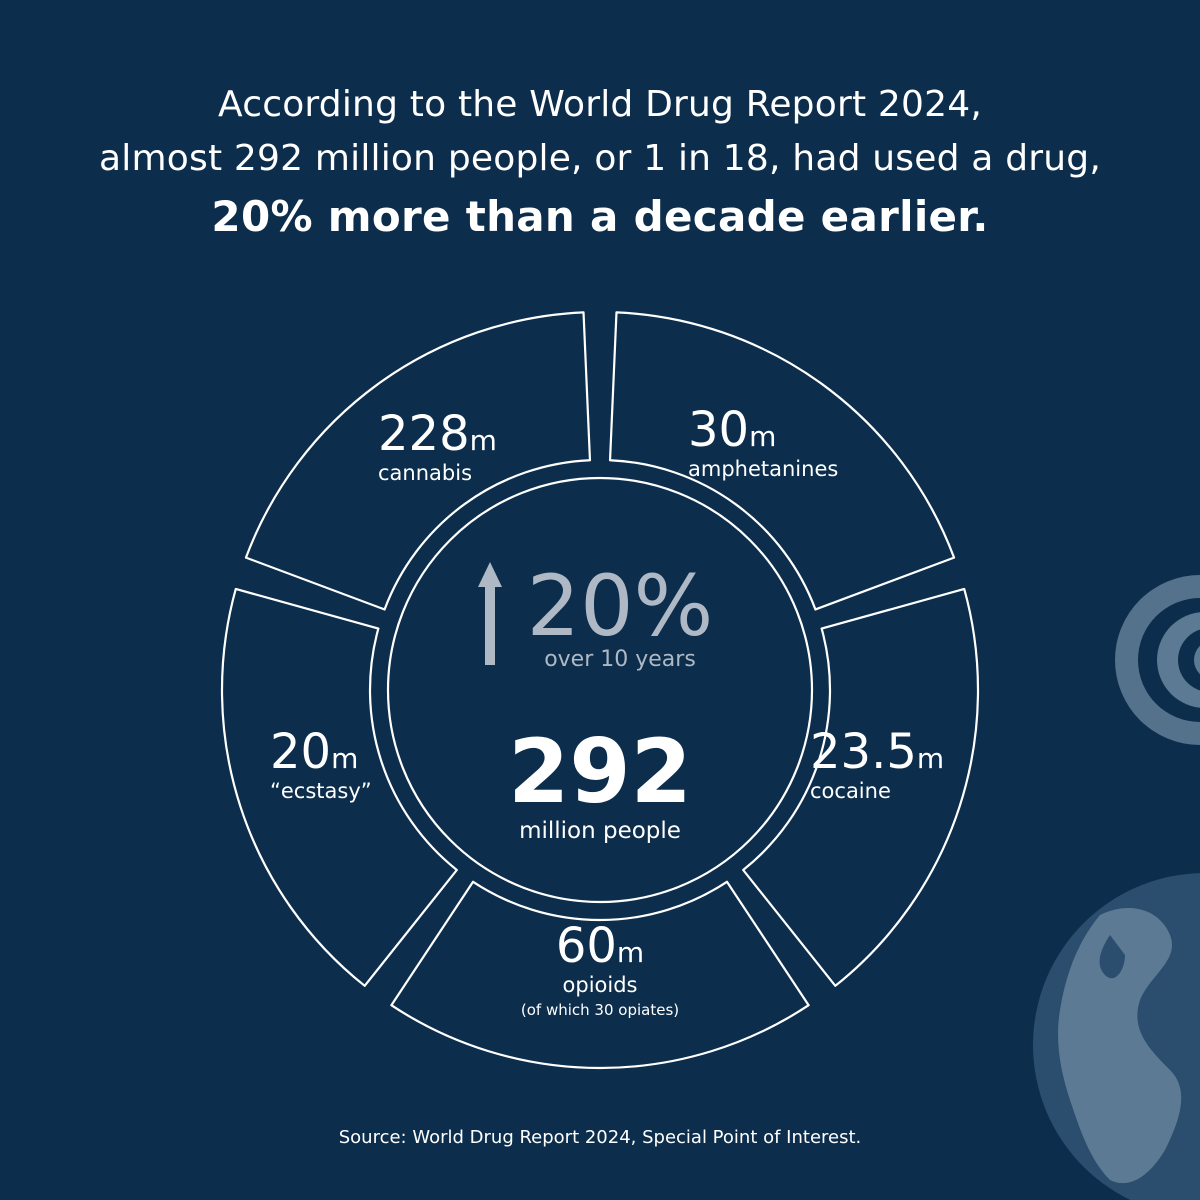 The image size is (1200, 1200). Describe the element at coordinates (620, 659) in the screenshot. I see `growth-caption: over 10 years` at that location.